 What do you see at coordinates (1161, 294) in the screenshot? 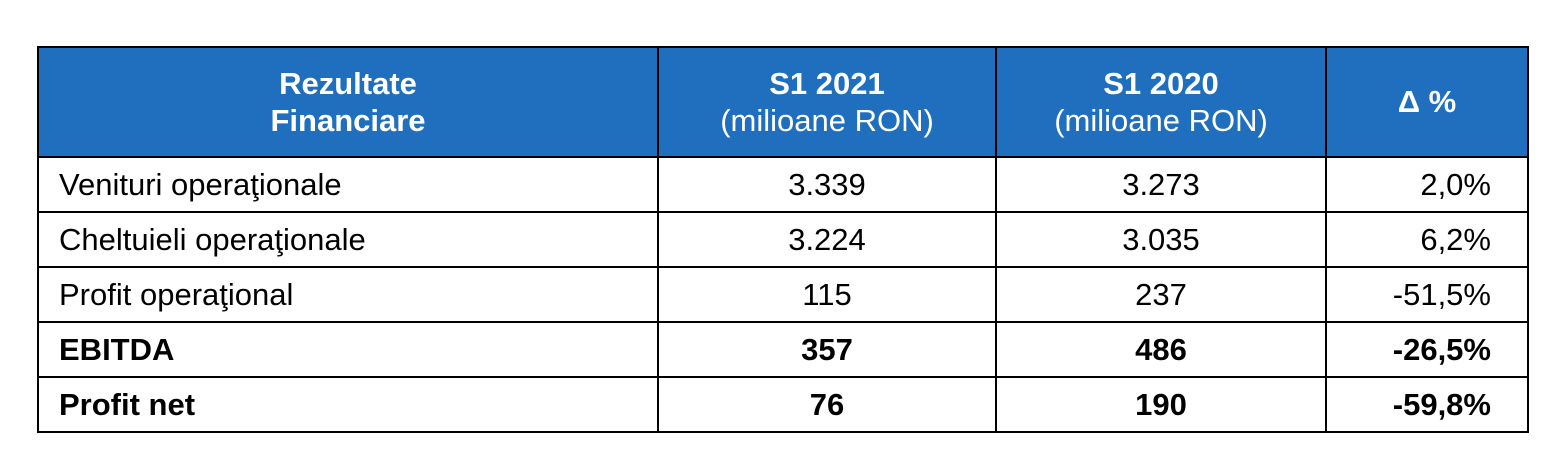
I see `cell-s1-2020: 237` at bounding box center [1161, 294].